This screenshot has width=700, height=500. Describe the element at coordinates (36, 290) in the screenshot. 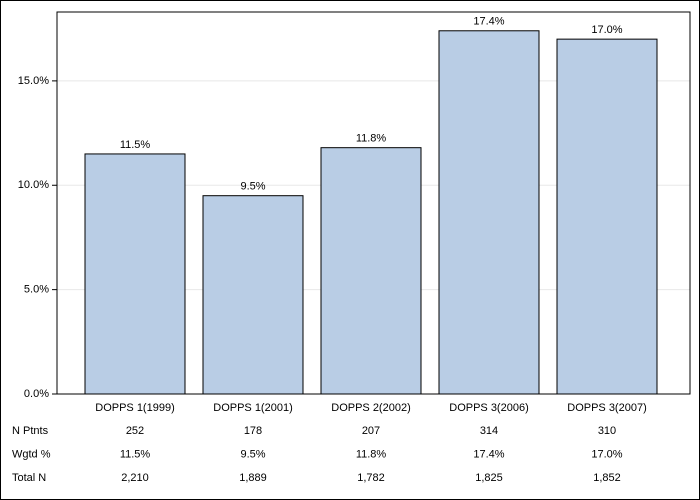

I see `y-tick-label: 5.0%` at that location.